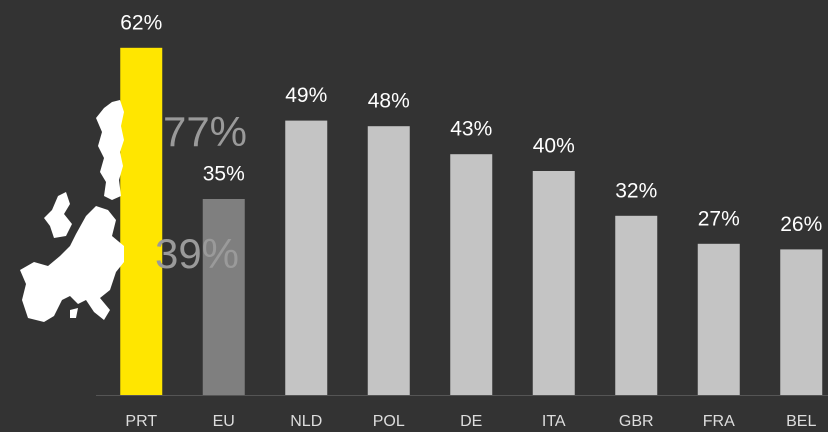 This screenshot has height=432, width=828. I want to click on x-tick-label: ITA, so click(554, 421).